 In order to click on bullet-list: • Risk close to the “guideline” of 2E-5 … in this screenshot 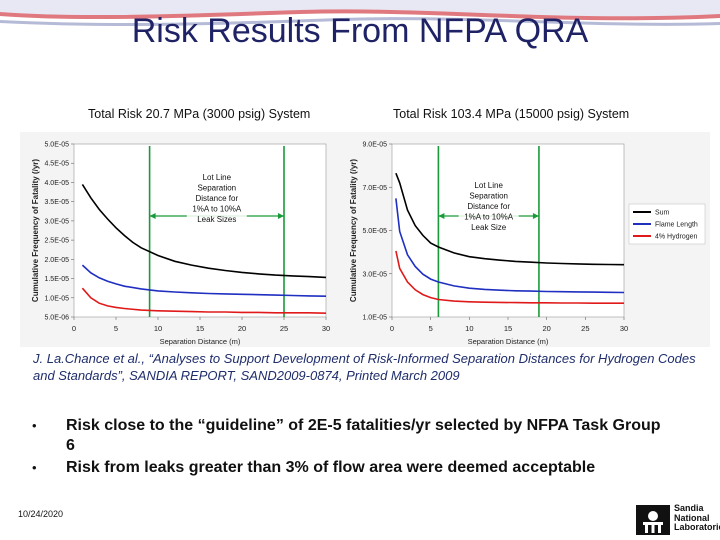, I will do `click(346, 448)`.